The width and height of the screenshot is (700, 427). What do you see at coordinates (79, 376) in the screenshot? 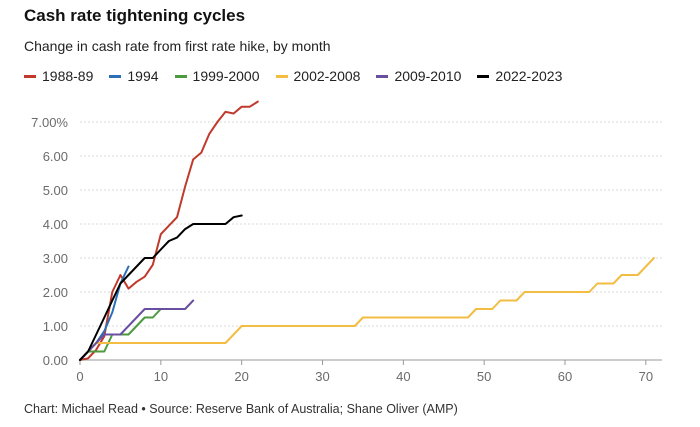
I see `x-tick-label: 0` at bounding box center [79, 376].